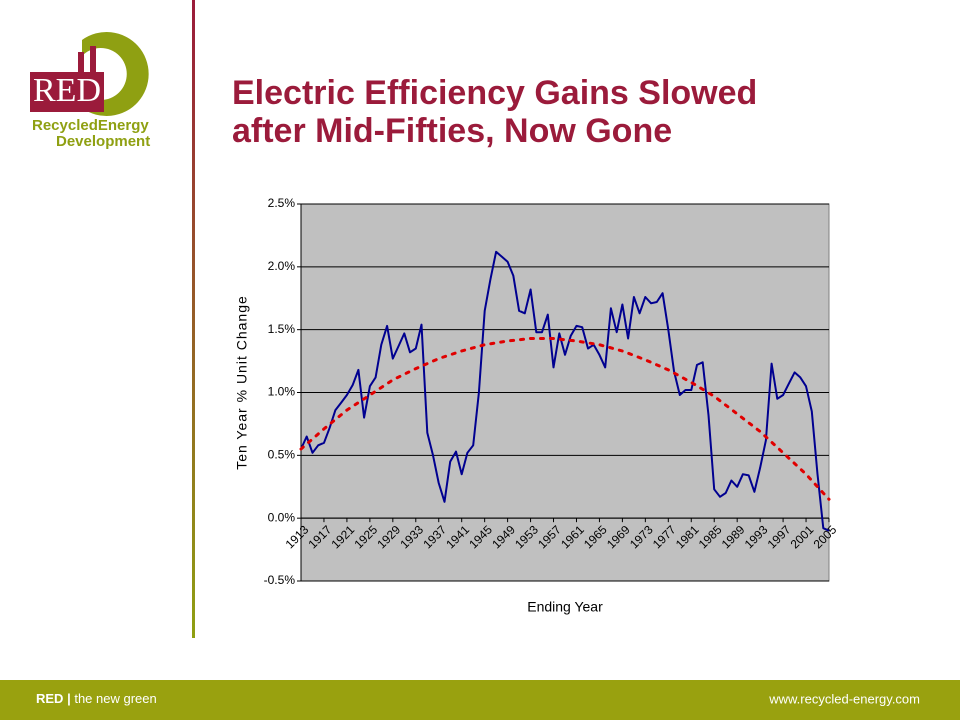  I want to click on slide-title: after Mid-Fifties, Now Gone, so click(452, 131).